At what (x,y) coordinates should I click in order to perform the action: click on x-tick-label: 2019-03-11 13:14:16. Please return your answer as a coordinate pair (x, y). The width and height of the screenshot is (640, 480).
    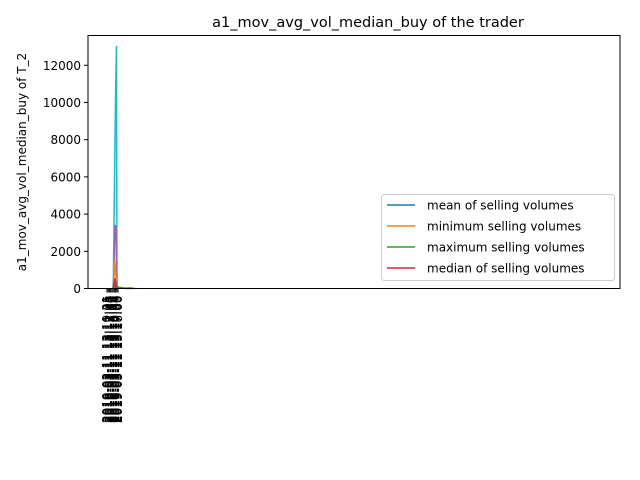
    Looking at the image, I should click on (112, 359).